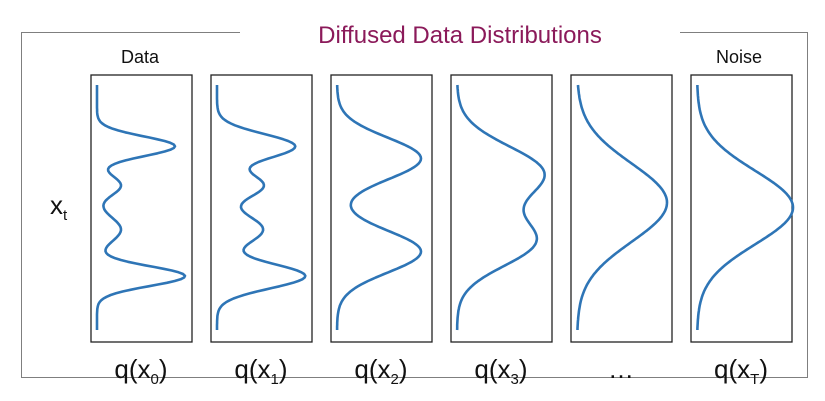 The width and height of the screenshot is (825, 401). I want to click on caption-q-x2: q(x2), so click(381, 371).